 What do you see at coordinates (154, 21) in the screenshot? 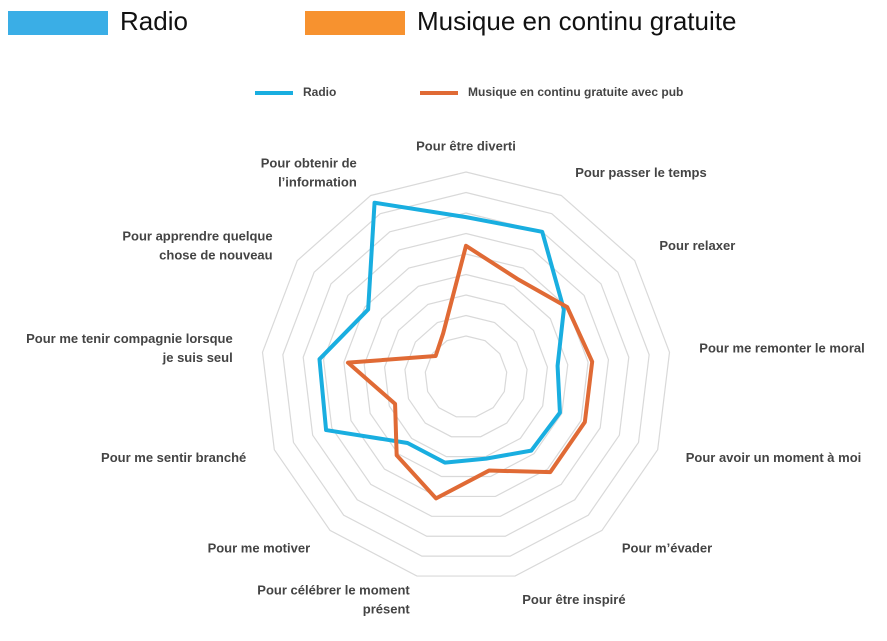
I see `header-legend-label: Radio` at bounding box center [154, 21].